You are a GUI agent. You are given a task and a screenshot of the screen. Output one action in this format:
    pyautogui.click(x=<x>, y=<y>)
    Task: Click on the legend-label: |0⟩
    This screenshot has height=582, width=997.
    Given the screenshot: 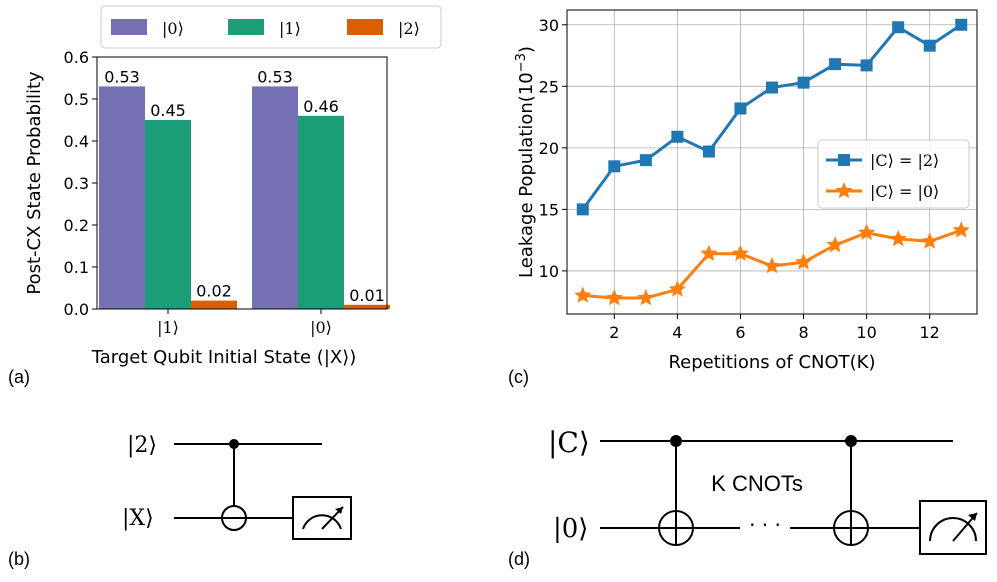 What is the action you would take?
    pyautogui.click(x=173, y=28)
    